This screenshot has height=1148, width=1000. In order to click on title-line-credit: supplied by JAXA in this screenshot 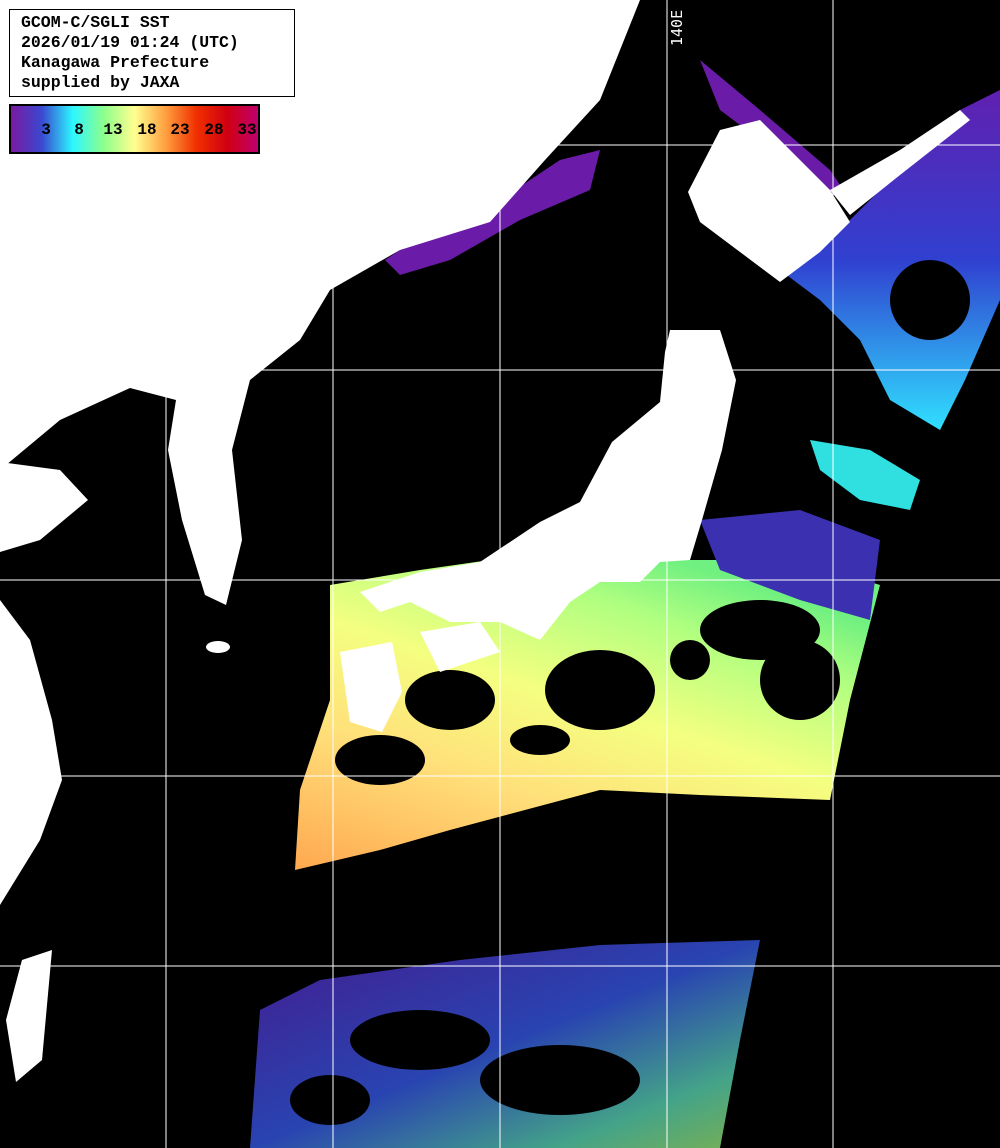, I will do `click(100, 82)`.